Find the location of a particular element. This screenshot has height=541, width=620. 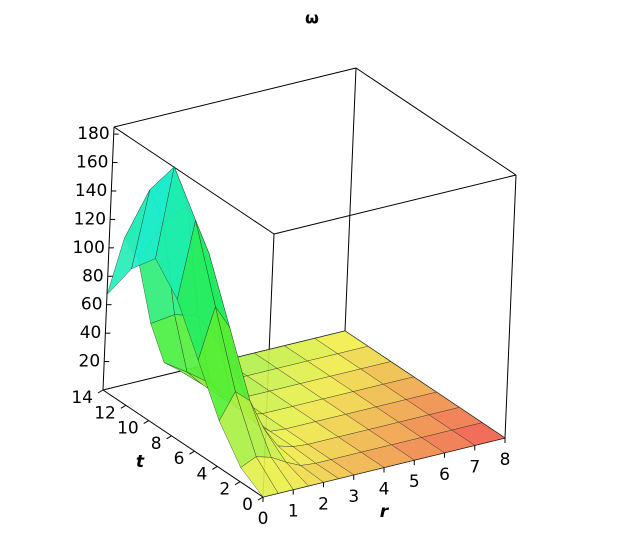

z-tick-label: 20 is located at coordinates (90, 362).